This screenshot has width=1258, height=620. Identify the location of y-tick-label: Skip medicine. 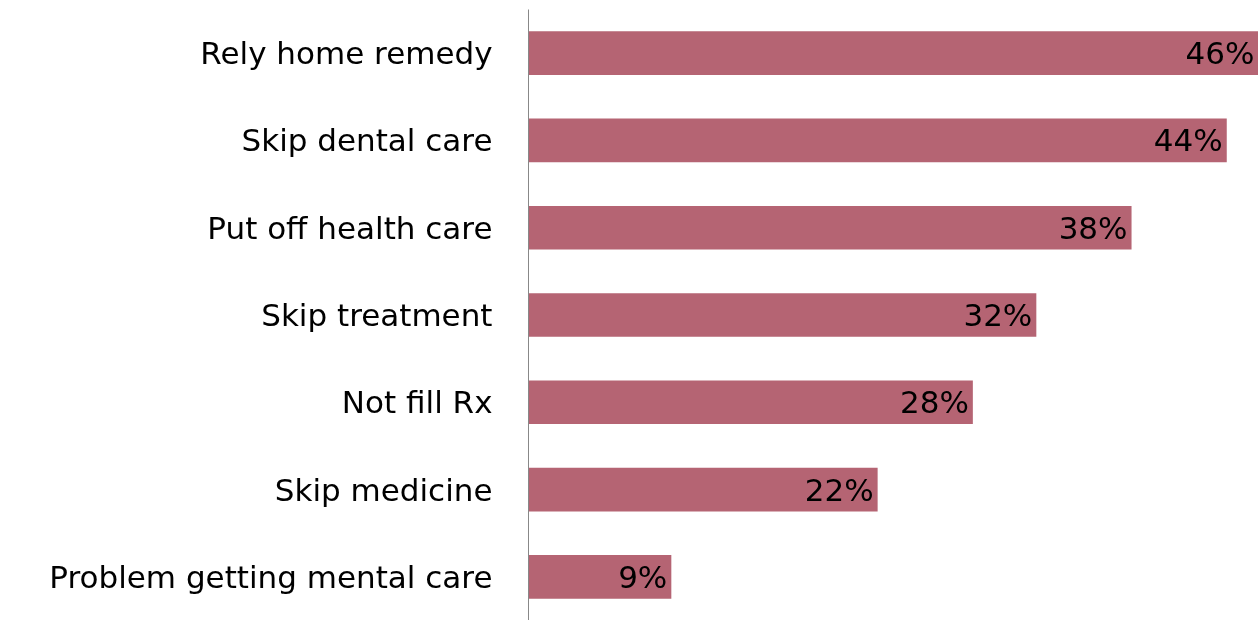
(383, 489).